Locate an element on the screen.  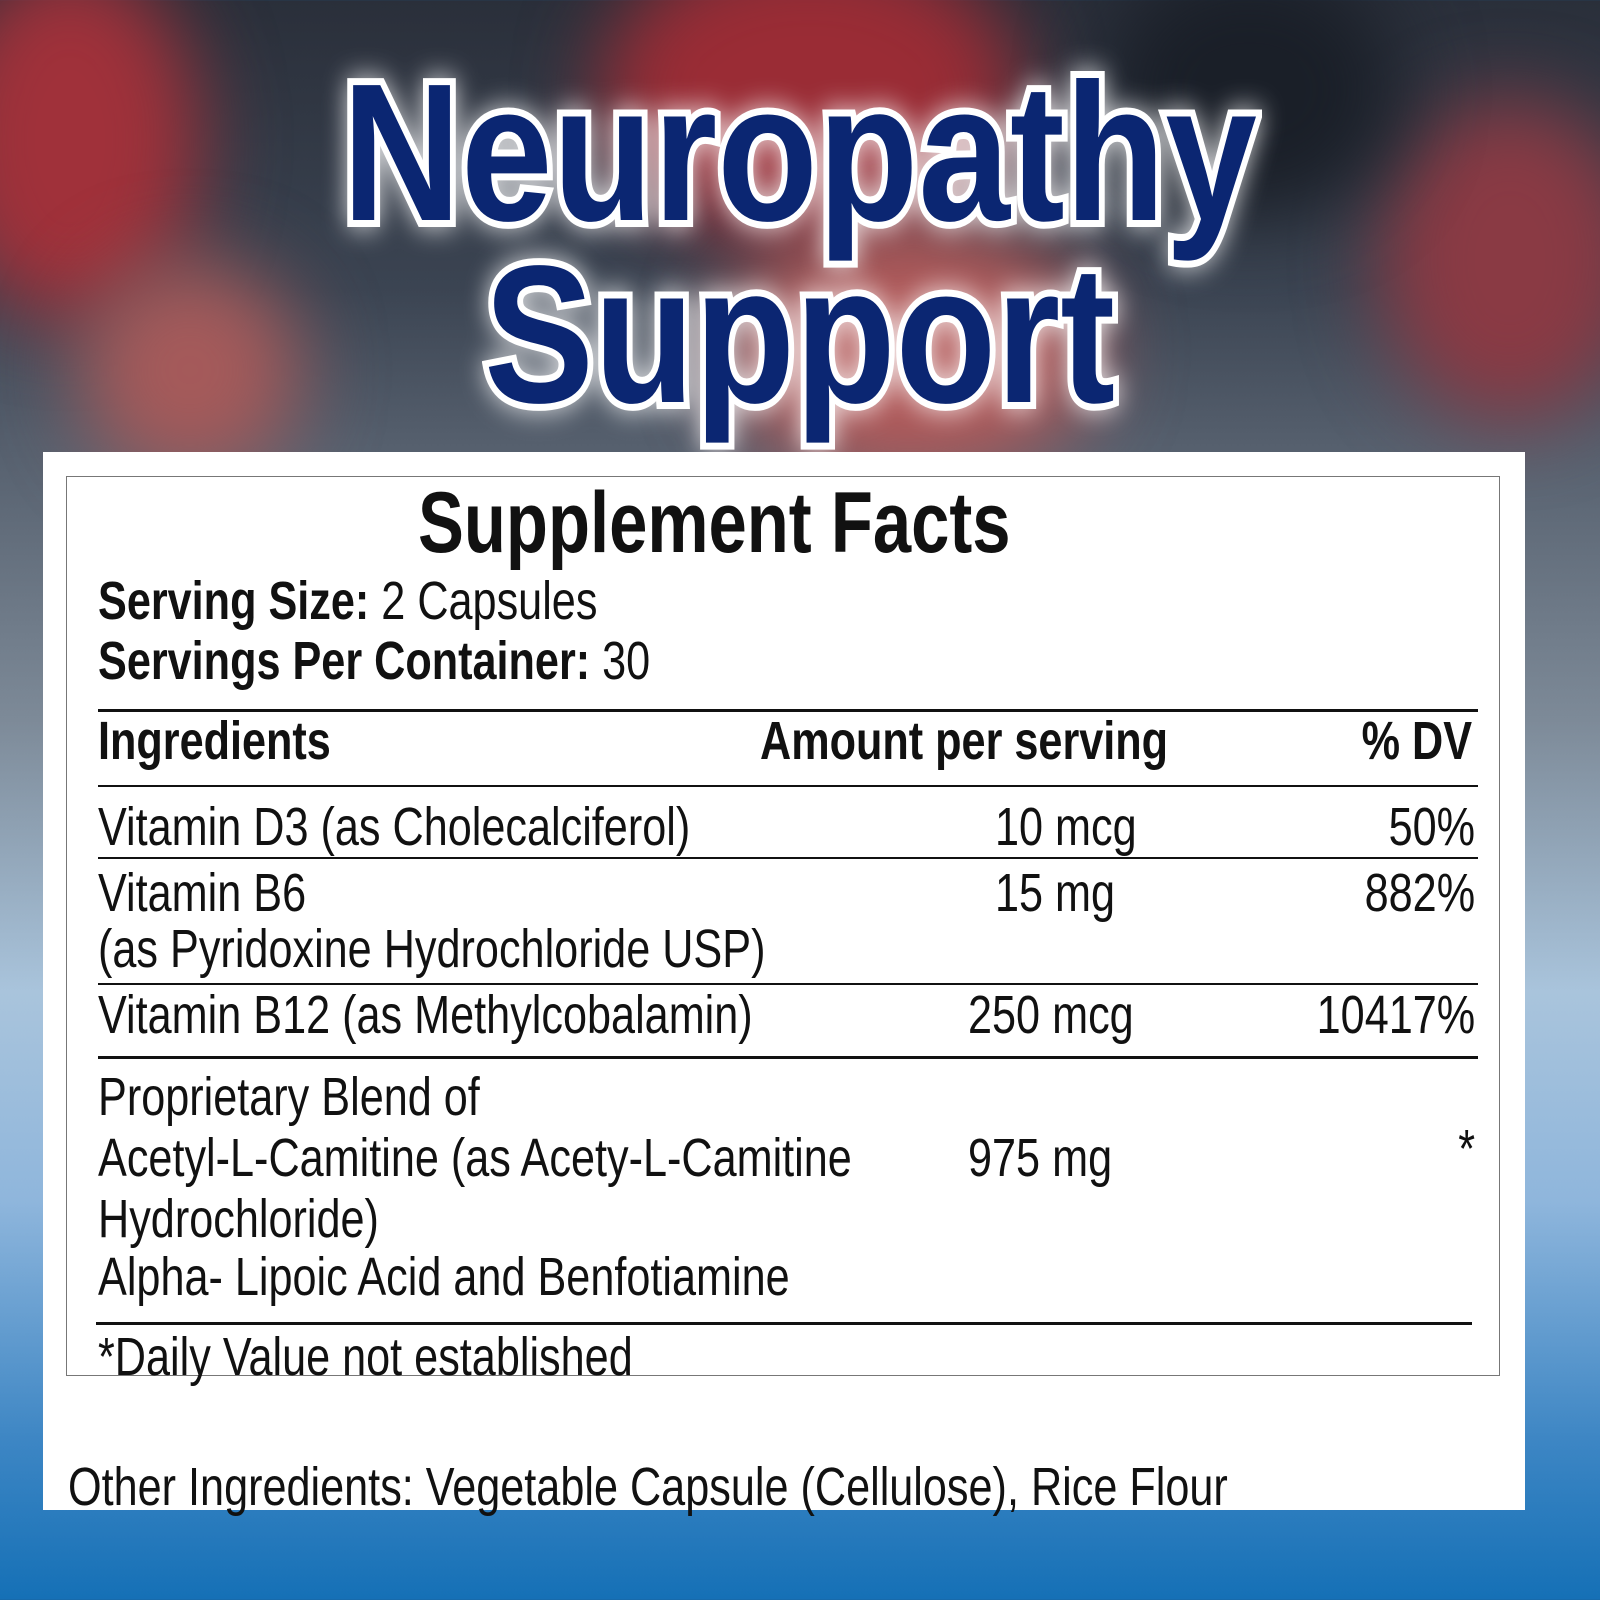
facts-title: Supplement Facts is located at coordinates (714, 523).